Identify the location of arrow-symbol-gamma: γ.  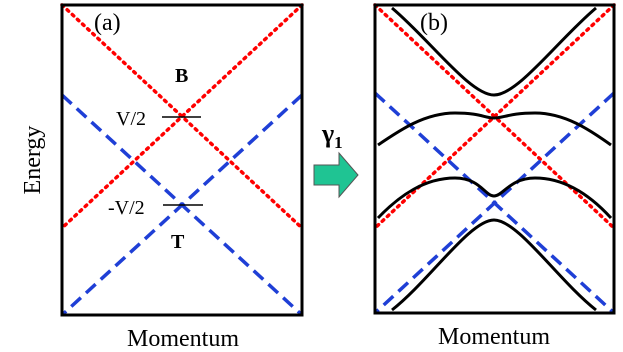
(327, 133).